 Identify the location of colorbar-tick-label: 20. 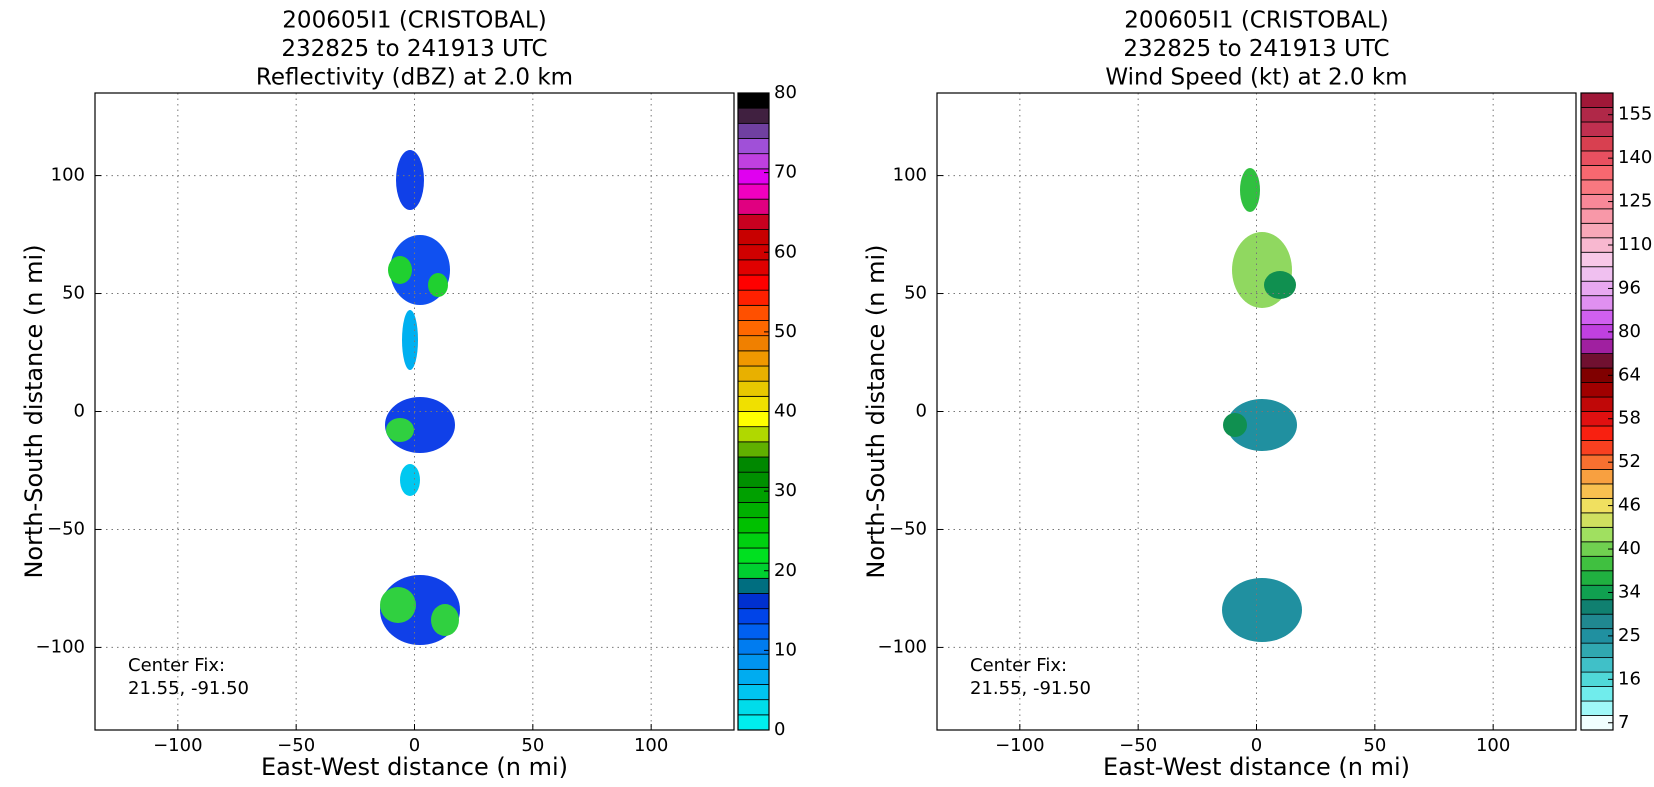
(785, 570).